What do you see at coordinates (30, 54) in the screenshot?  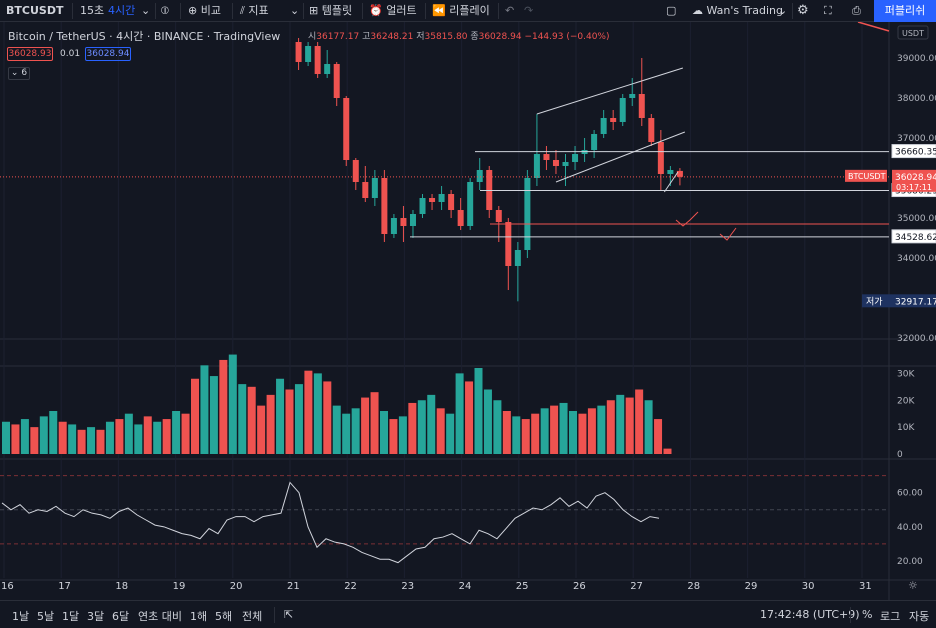 I see `sell-button: 36028.93` at bounding box center [30, 54].